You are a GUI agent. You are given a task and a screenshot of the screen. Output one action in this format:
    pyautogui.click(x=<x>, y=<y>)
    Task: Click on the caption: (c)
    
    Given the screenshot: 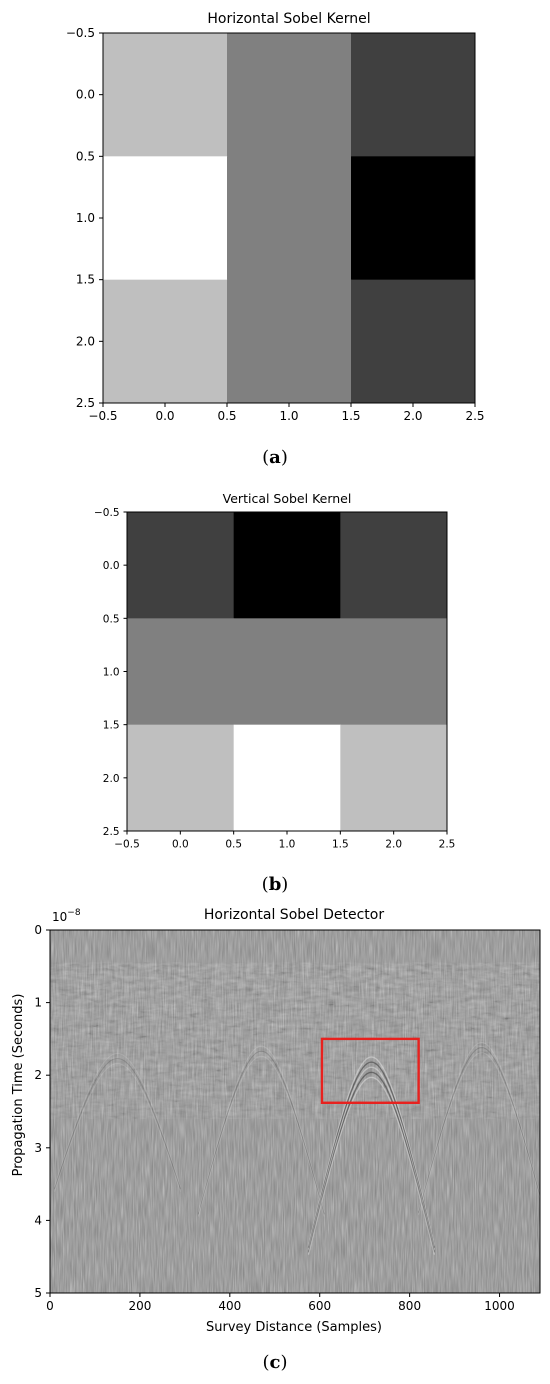 What is the action you would take?
    pyautogui.click(x=274, y=1362)
    